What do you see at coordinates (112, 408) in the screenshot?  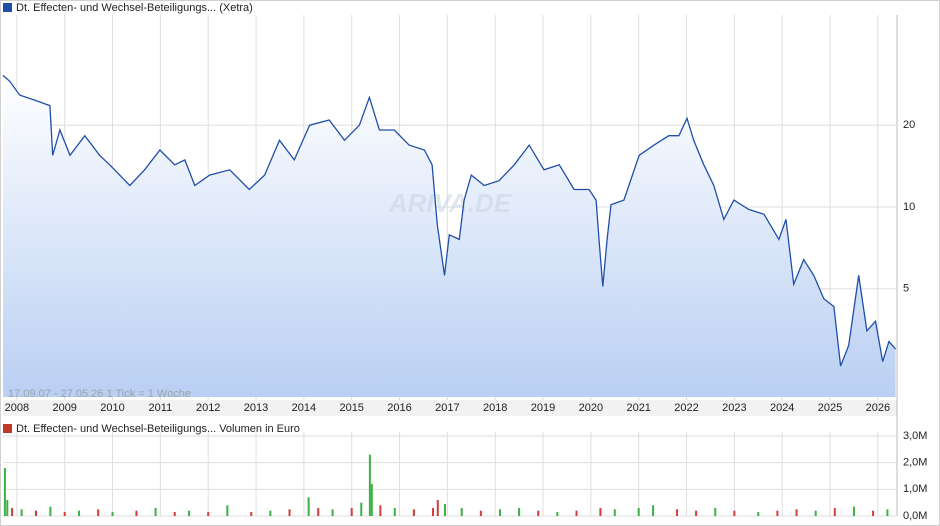 I see `x-tick-label: 2010` at bounding box center [112, 408].